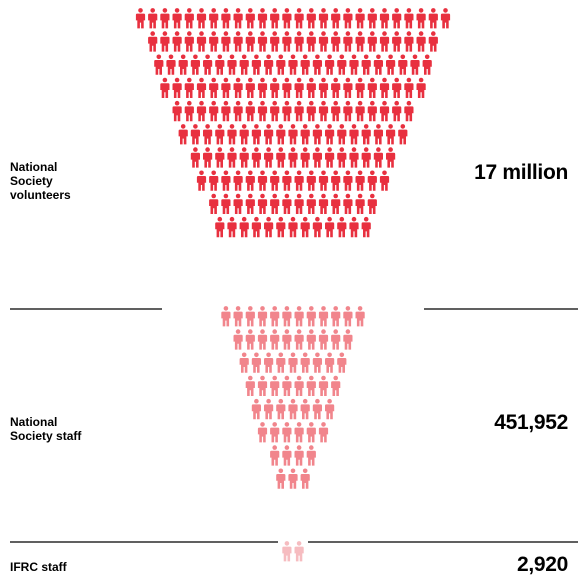  Describe the element at coordinates (38, 567) in the screenshot. I see `ifrc-staff-label: IFRC staff` at that location.